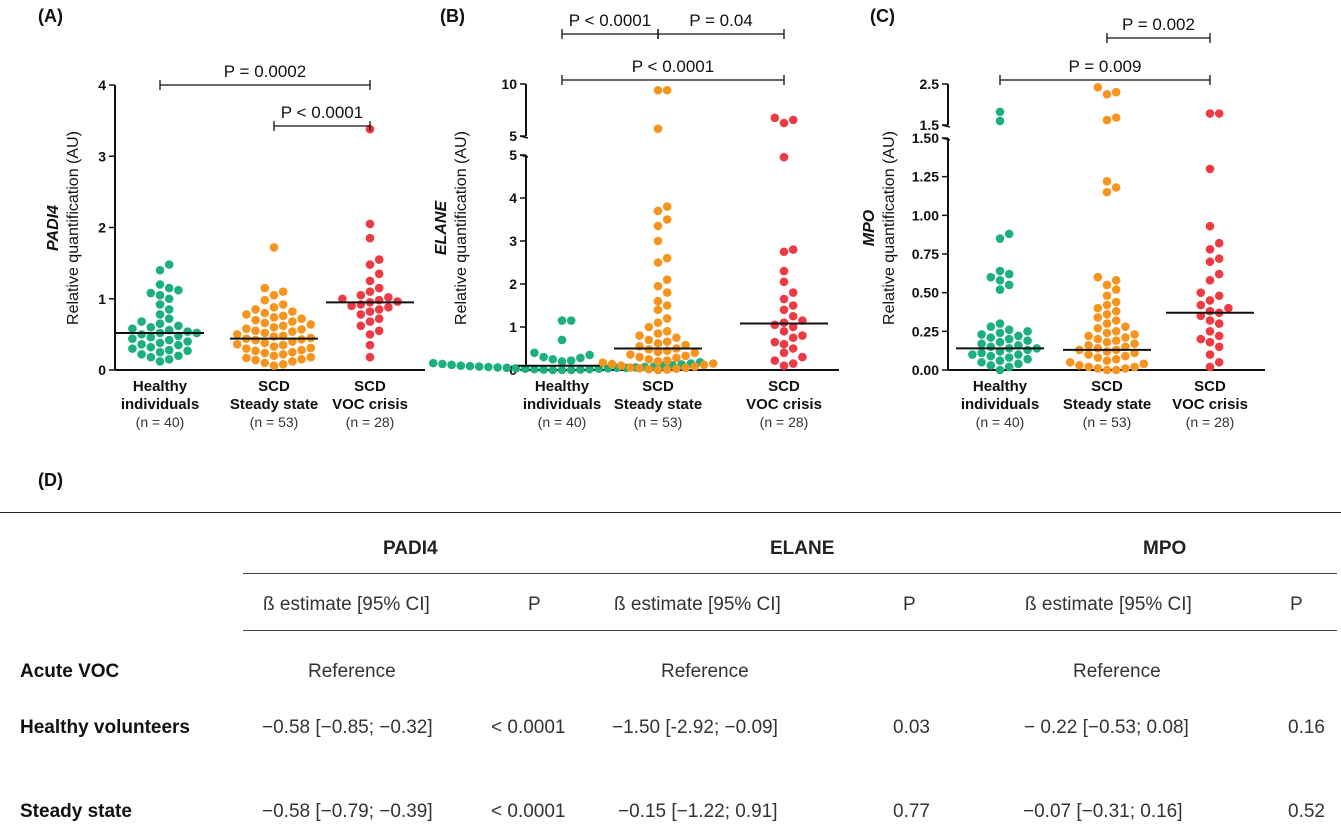 Image resolution: width=1341 pixels, height=840 pixels. I want to click on y-tick-label: 2, so click(513, 284).